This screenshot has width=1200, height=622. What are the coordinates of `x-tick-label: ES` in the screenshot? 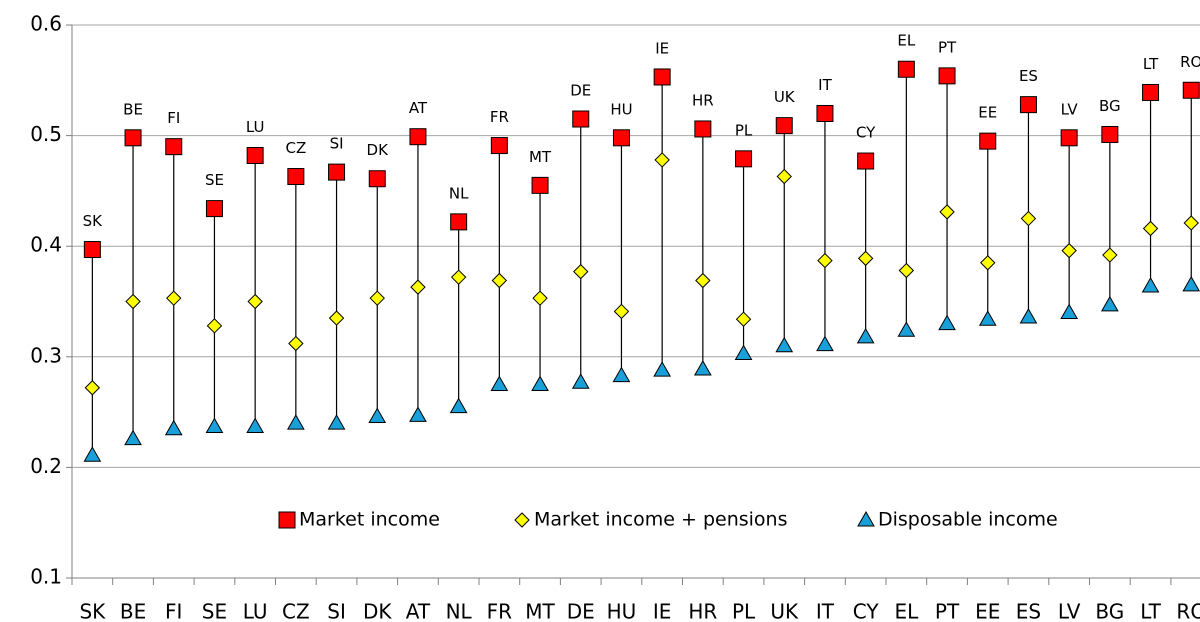 It's located at (1028, 611).